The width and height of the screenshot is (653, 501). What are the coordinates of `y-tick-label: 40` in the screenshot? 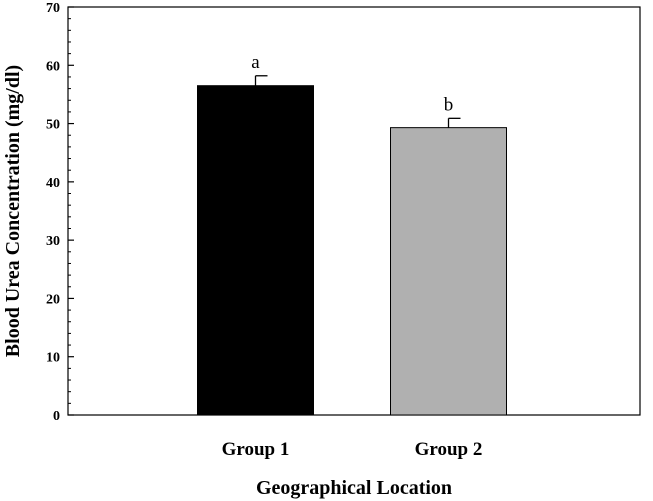 It's located at (53, 183).